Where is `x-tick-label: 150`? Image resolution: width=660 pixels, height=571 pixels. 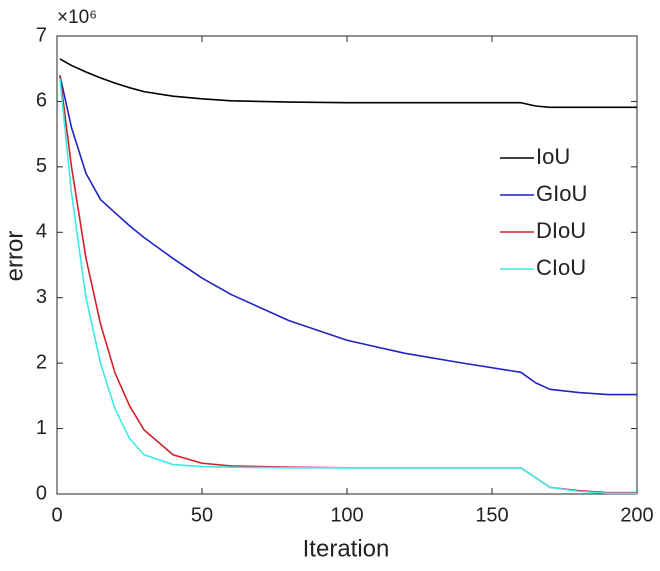
x-tick-label: 150 is located at coordinates (491, 515).